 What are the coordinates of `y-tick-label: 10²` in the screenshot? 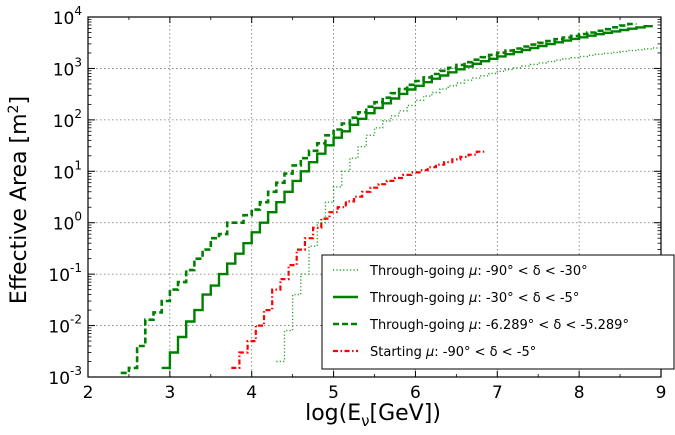 It's located at (67, 119).